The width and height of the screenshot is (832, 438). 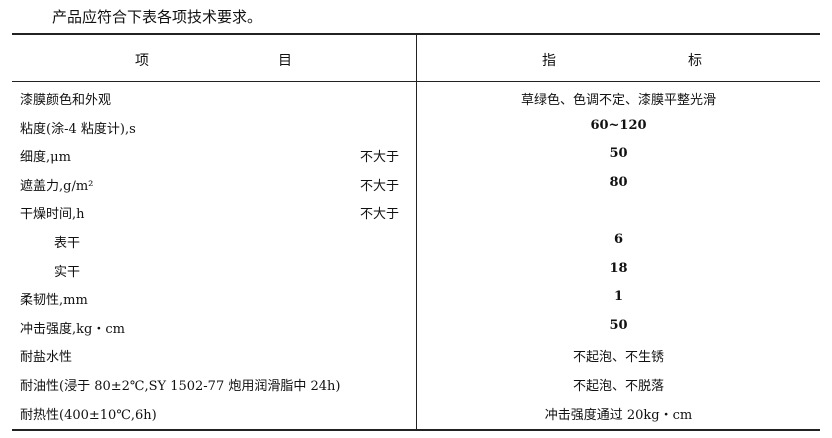 I want to click on row-item-name: 表干, so click(x=67, y=243).